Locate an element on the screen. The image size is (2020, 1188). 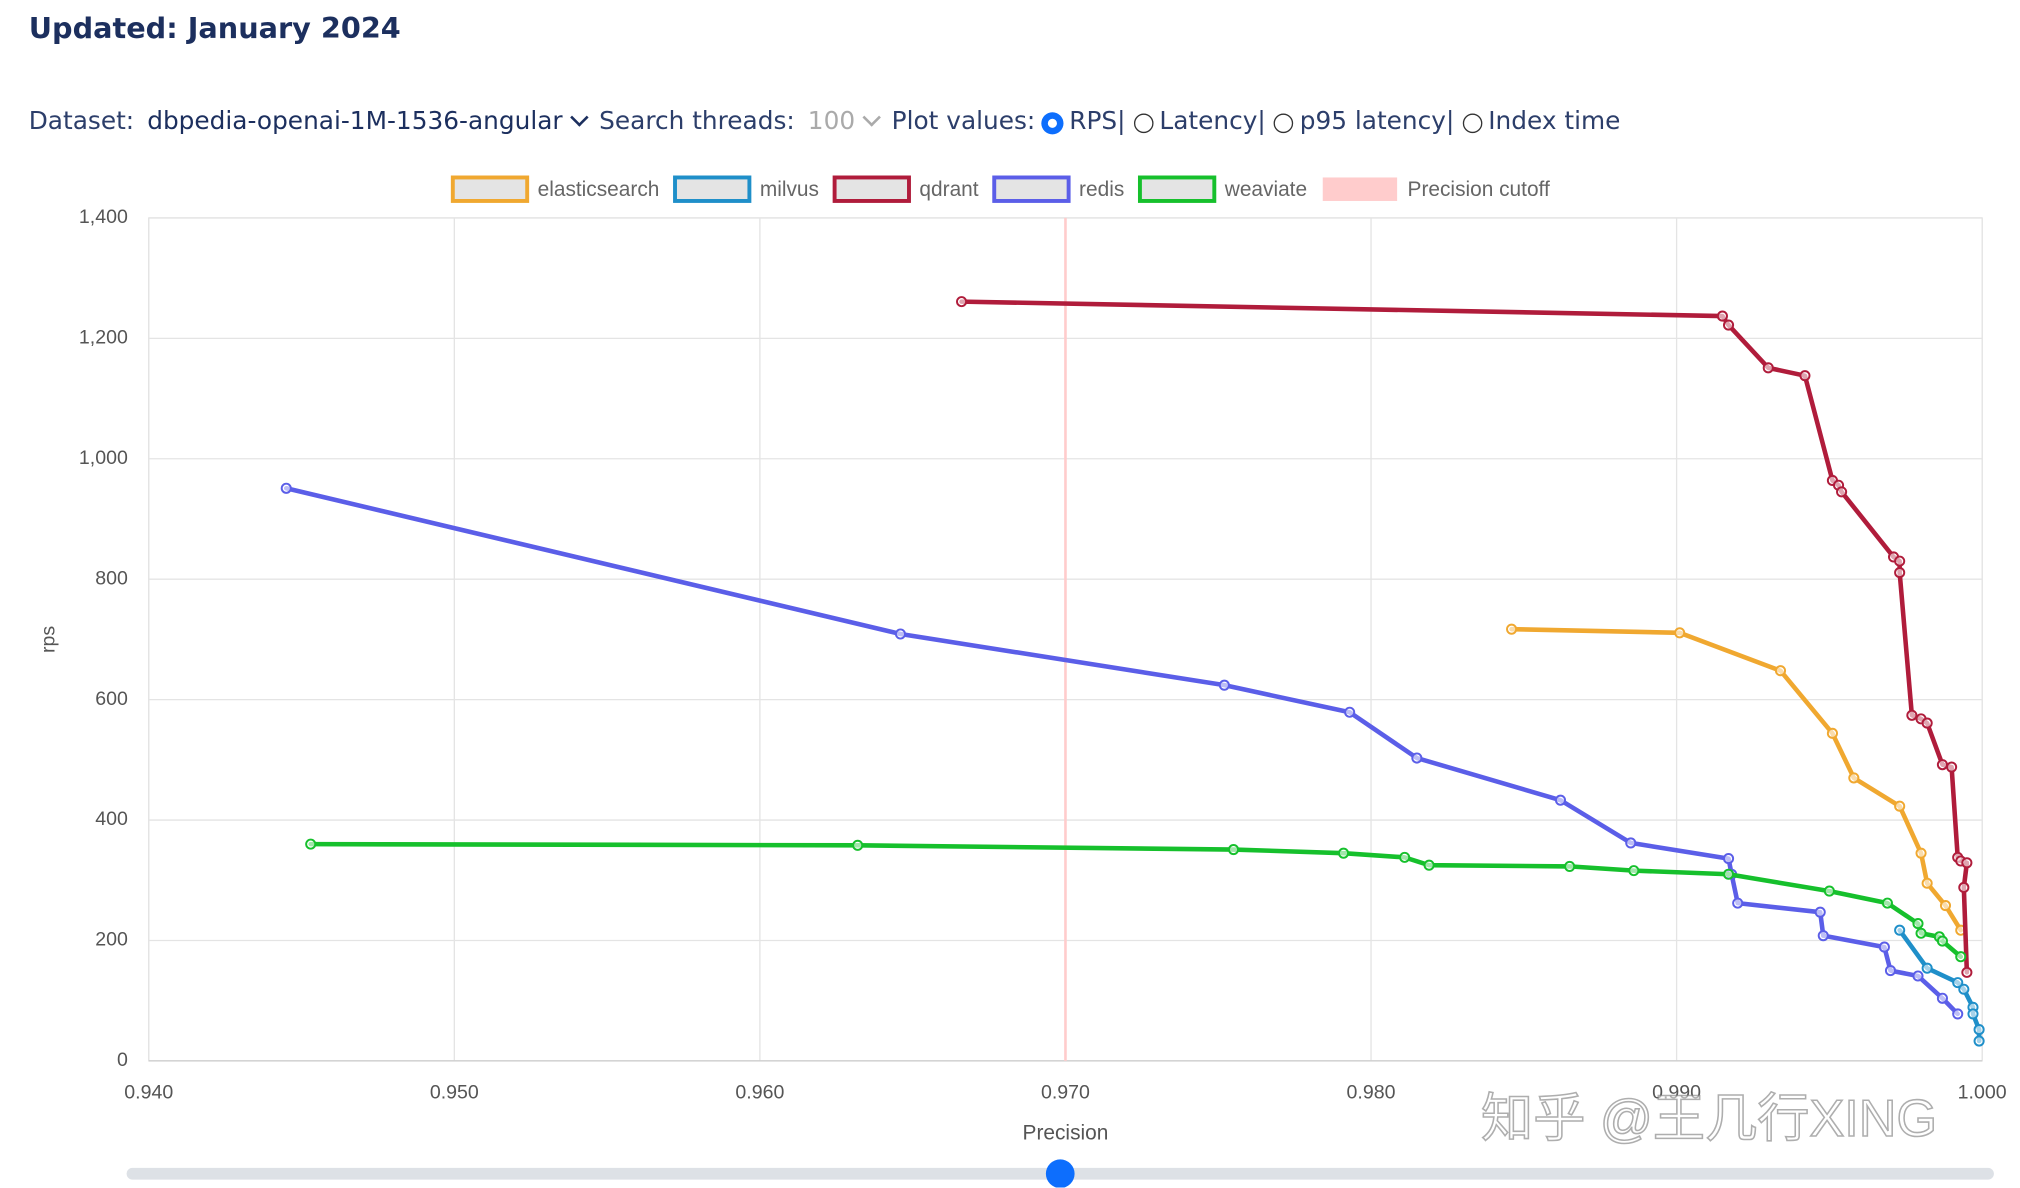
radio-label: Latency| is located at coordinates (1212, 121).